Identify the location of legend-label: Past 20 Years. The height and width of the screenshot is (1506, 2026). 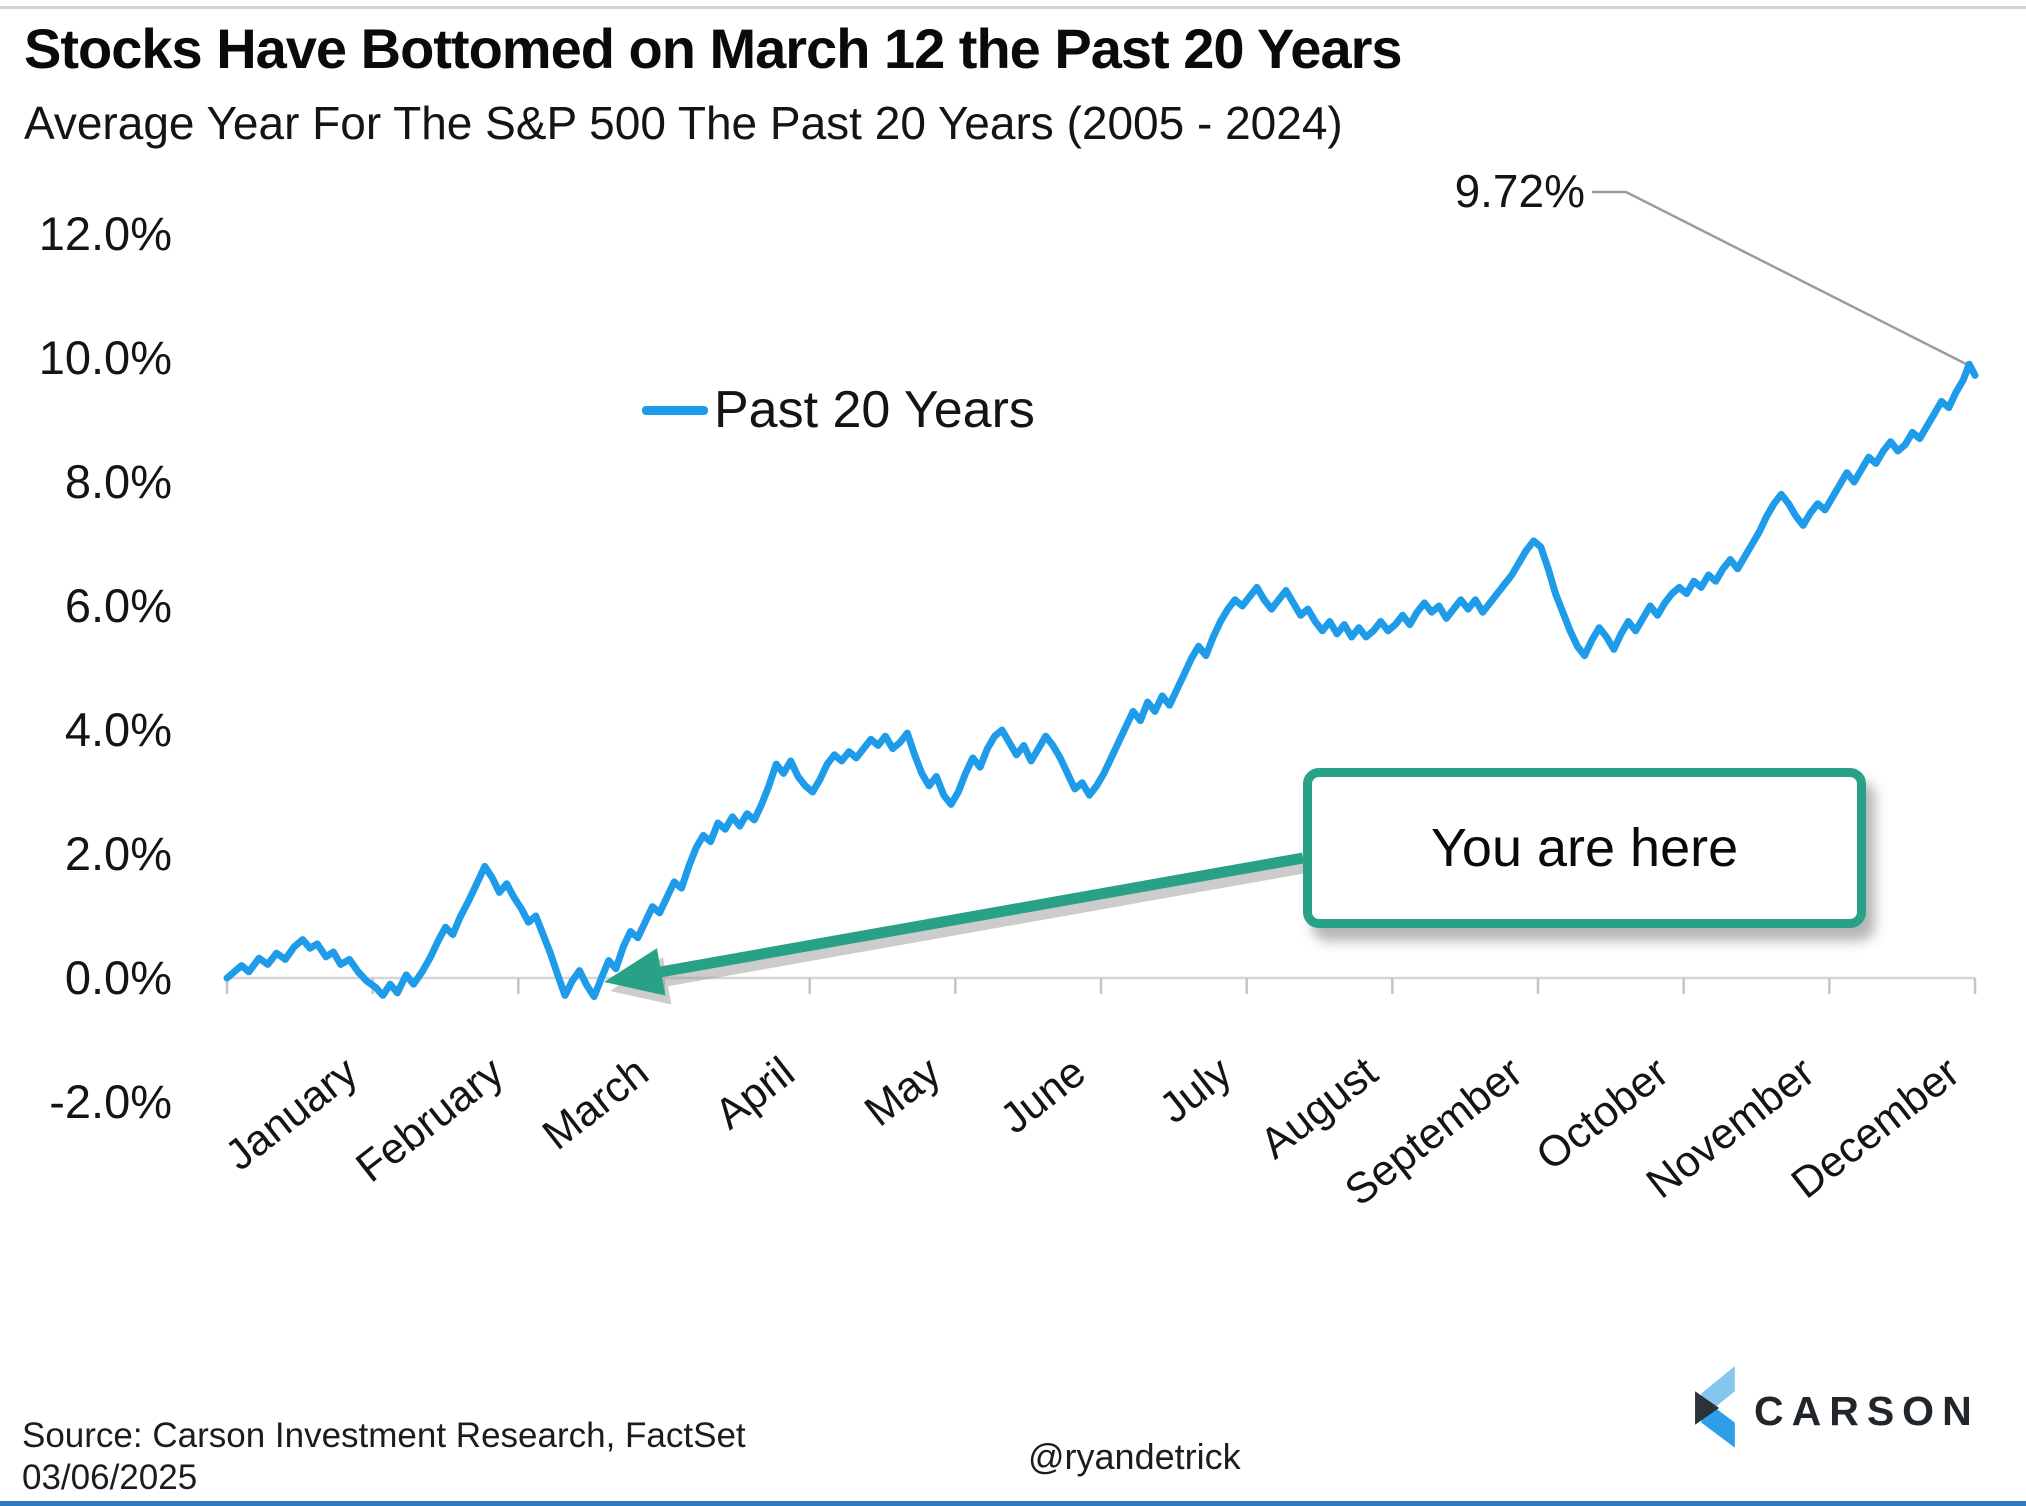
(874, 410).